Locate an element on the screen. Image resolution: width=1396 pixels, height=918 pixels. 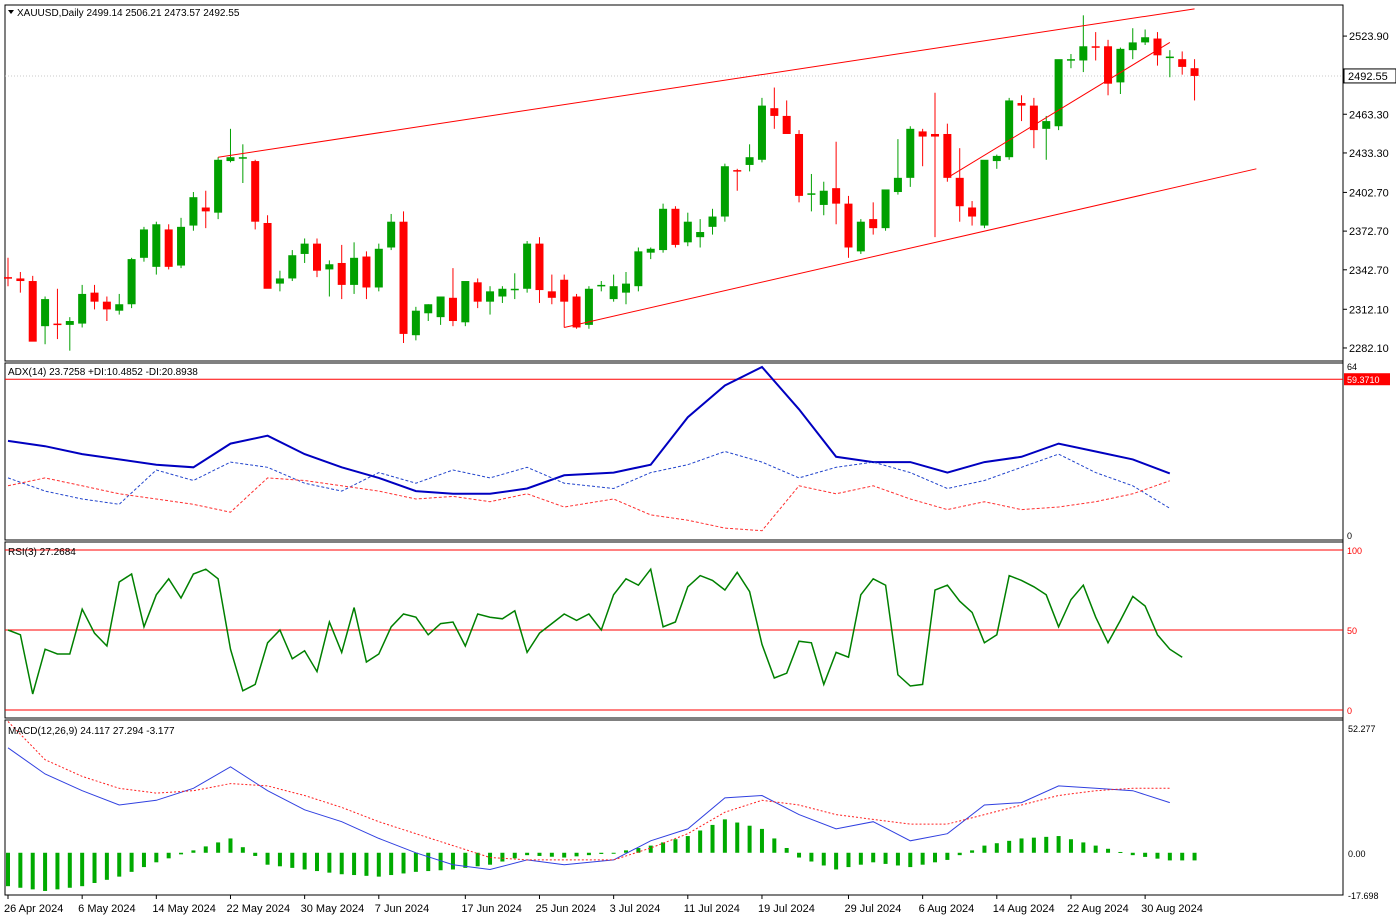
time-tick-label: 30 May 2024 is located at coordinates (333, 909).